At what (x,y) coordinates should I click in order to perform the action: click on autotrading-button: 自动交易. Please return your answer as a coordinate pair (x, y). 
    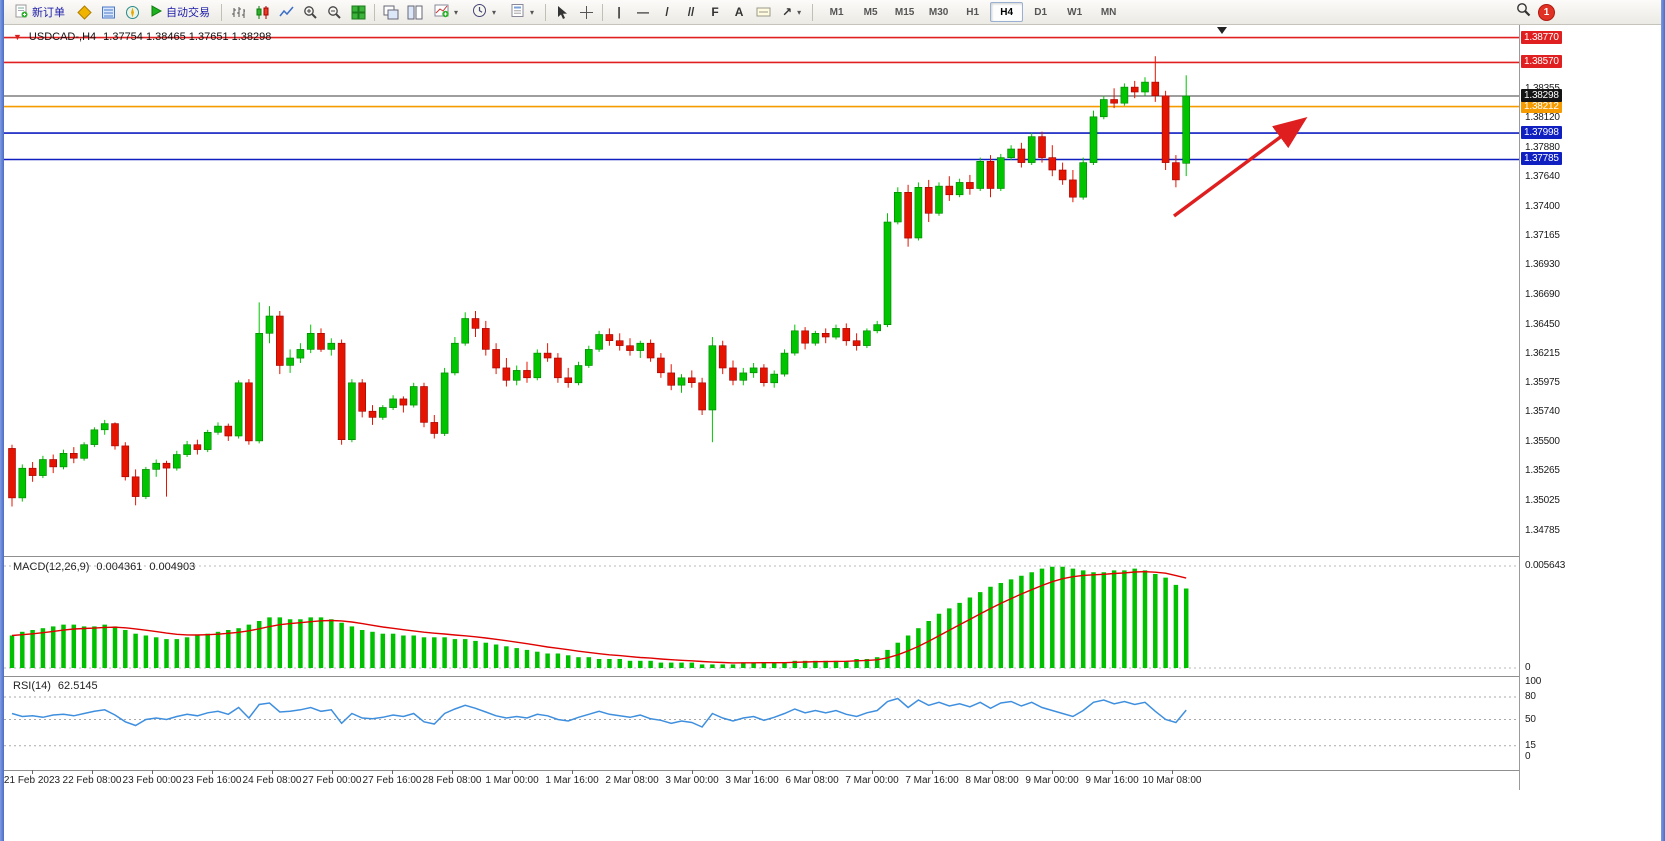
    Looking at the image, I should click on (180, 12).